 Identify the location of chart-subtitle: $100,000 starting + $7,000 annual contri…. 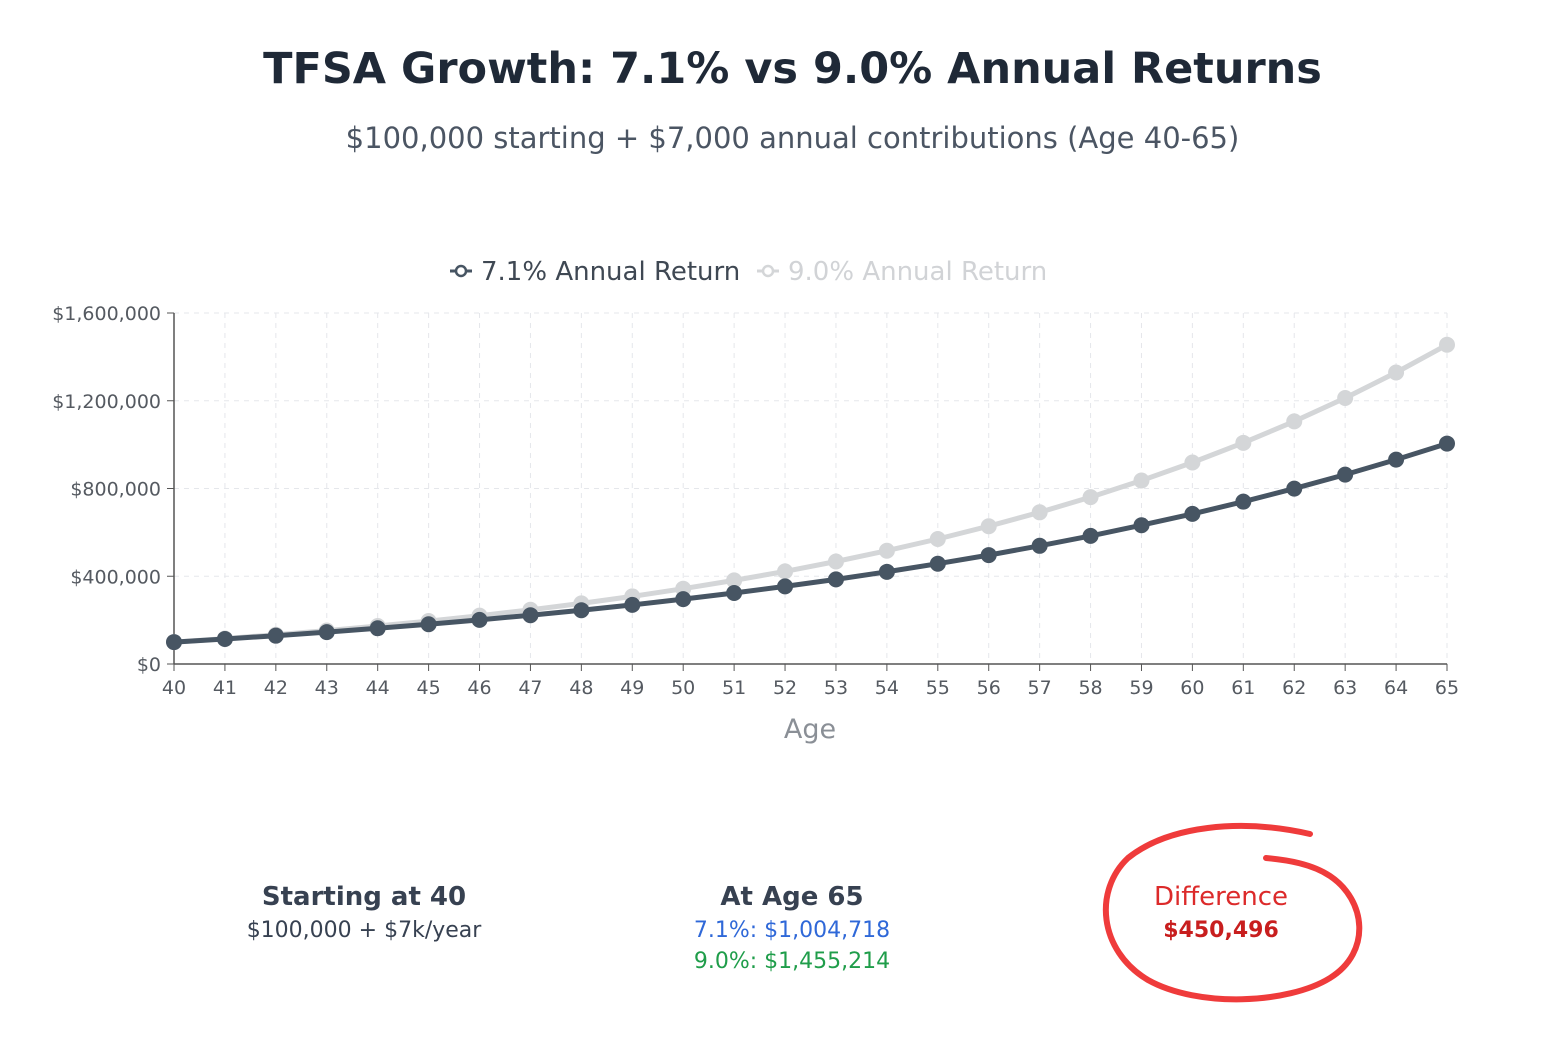
(792, 138).